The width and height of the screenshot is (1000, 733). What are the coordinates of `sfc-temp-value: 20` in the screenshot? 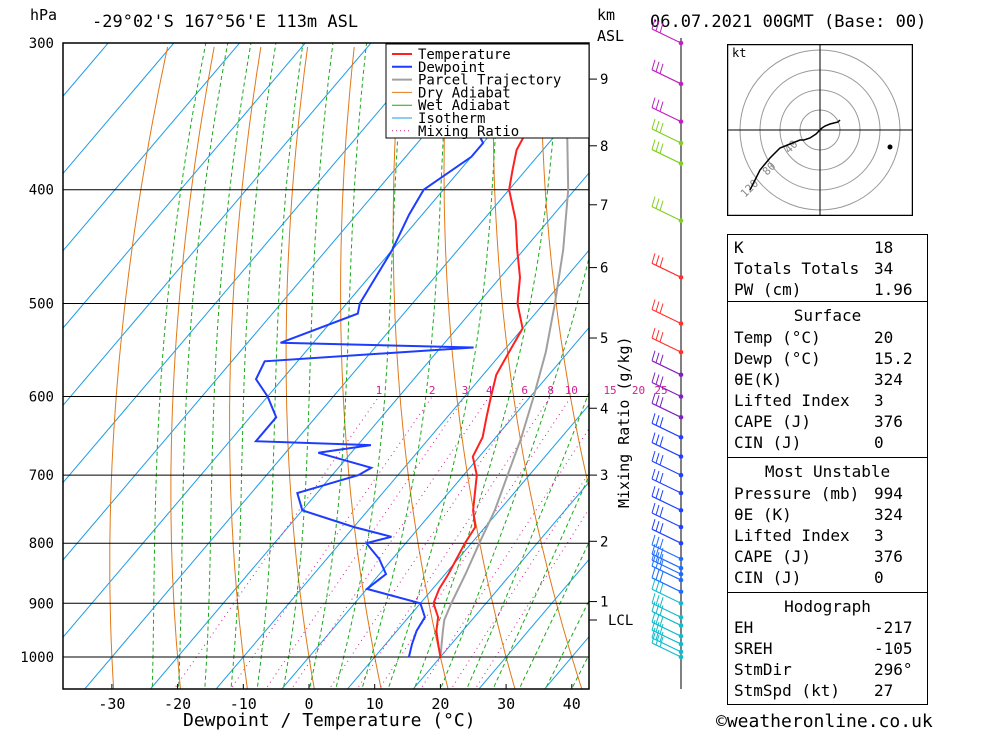 It's located at (884, 337).